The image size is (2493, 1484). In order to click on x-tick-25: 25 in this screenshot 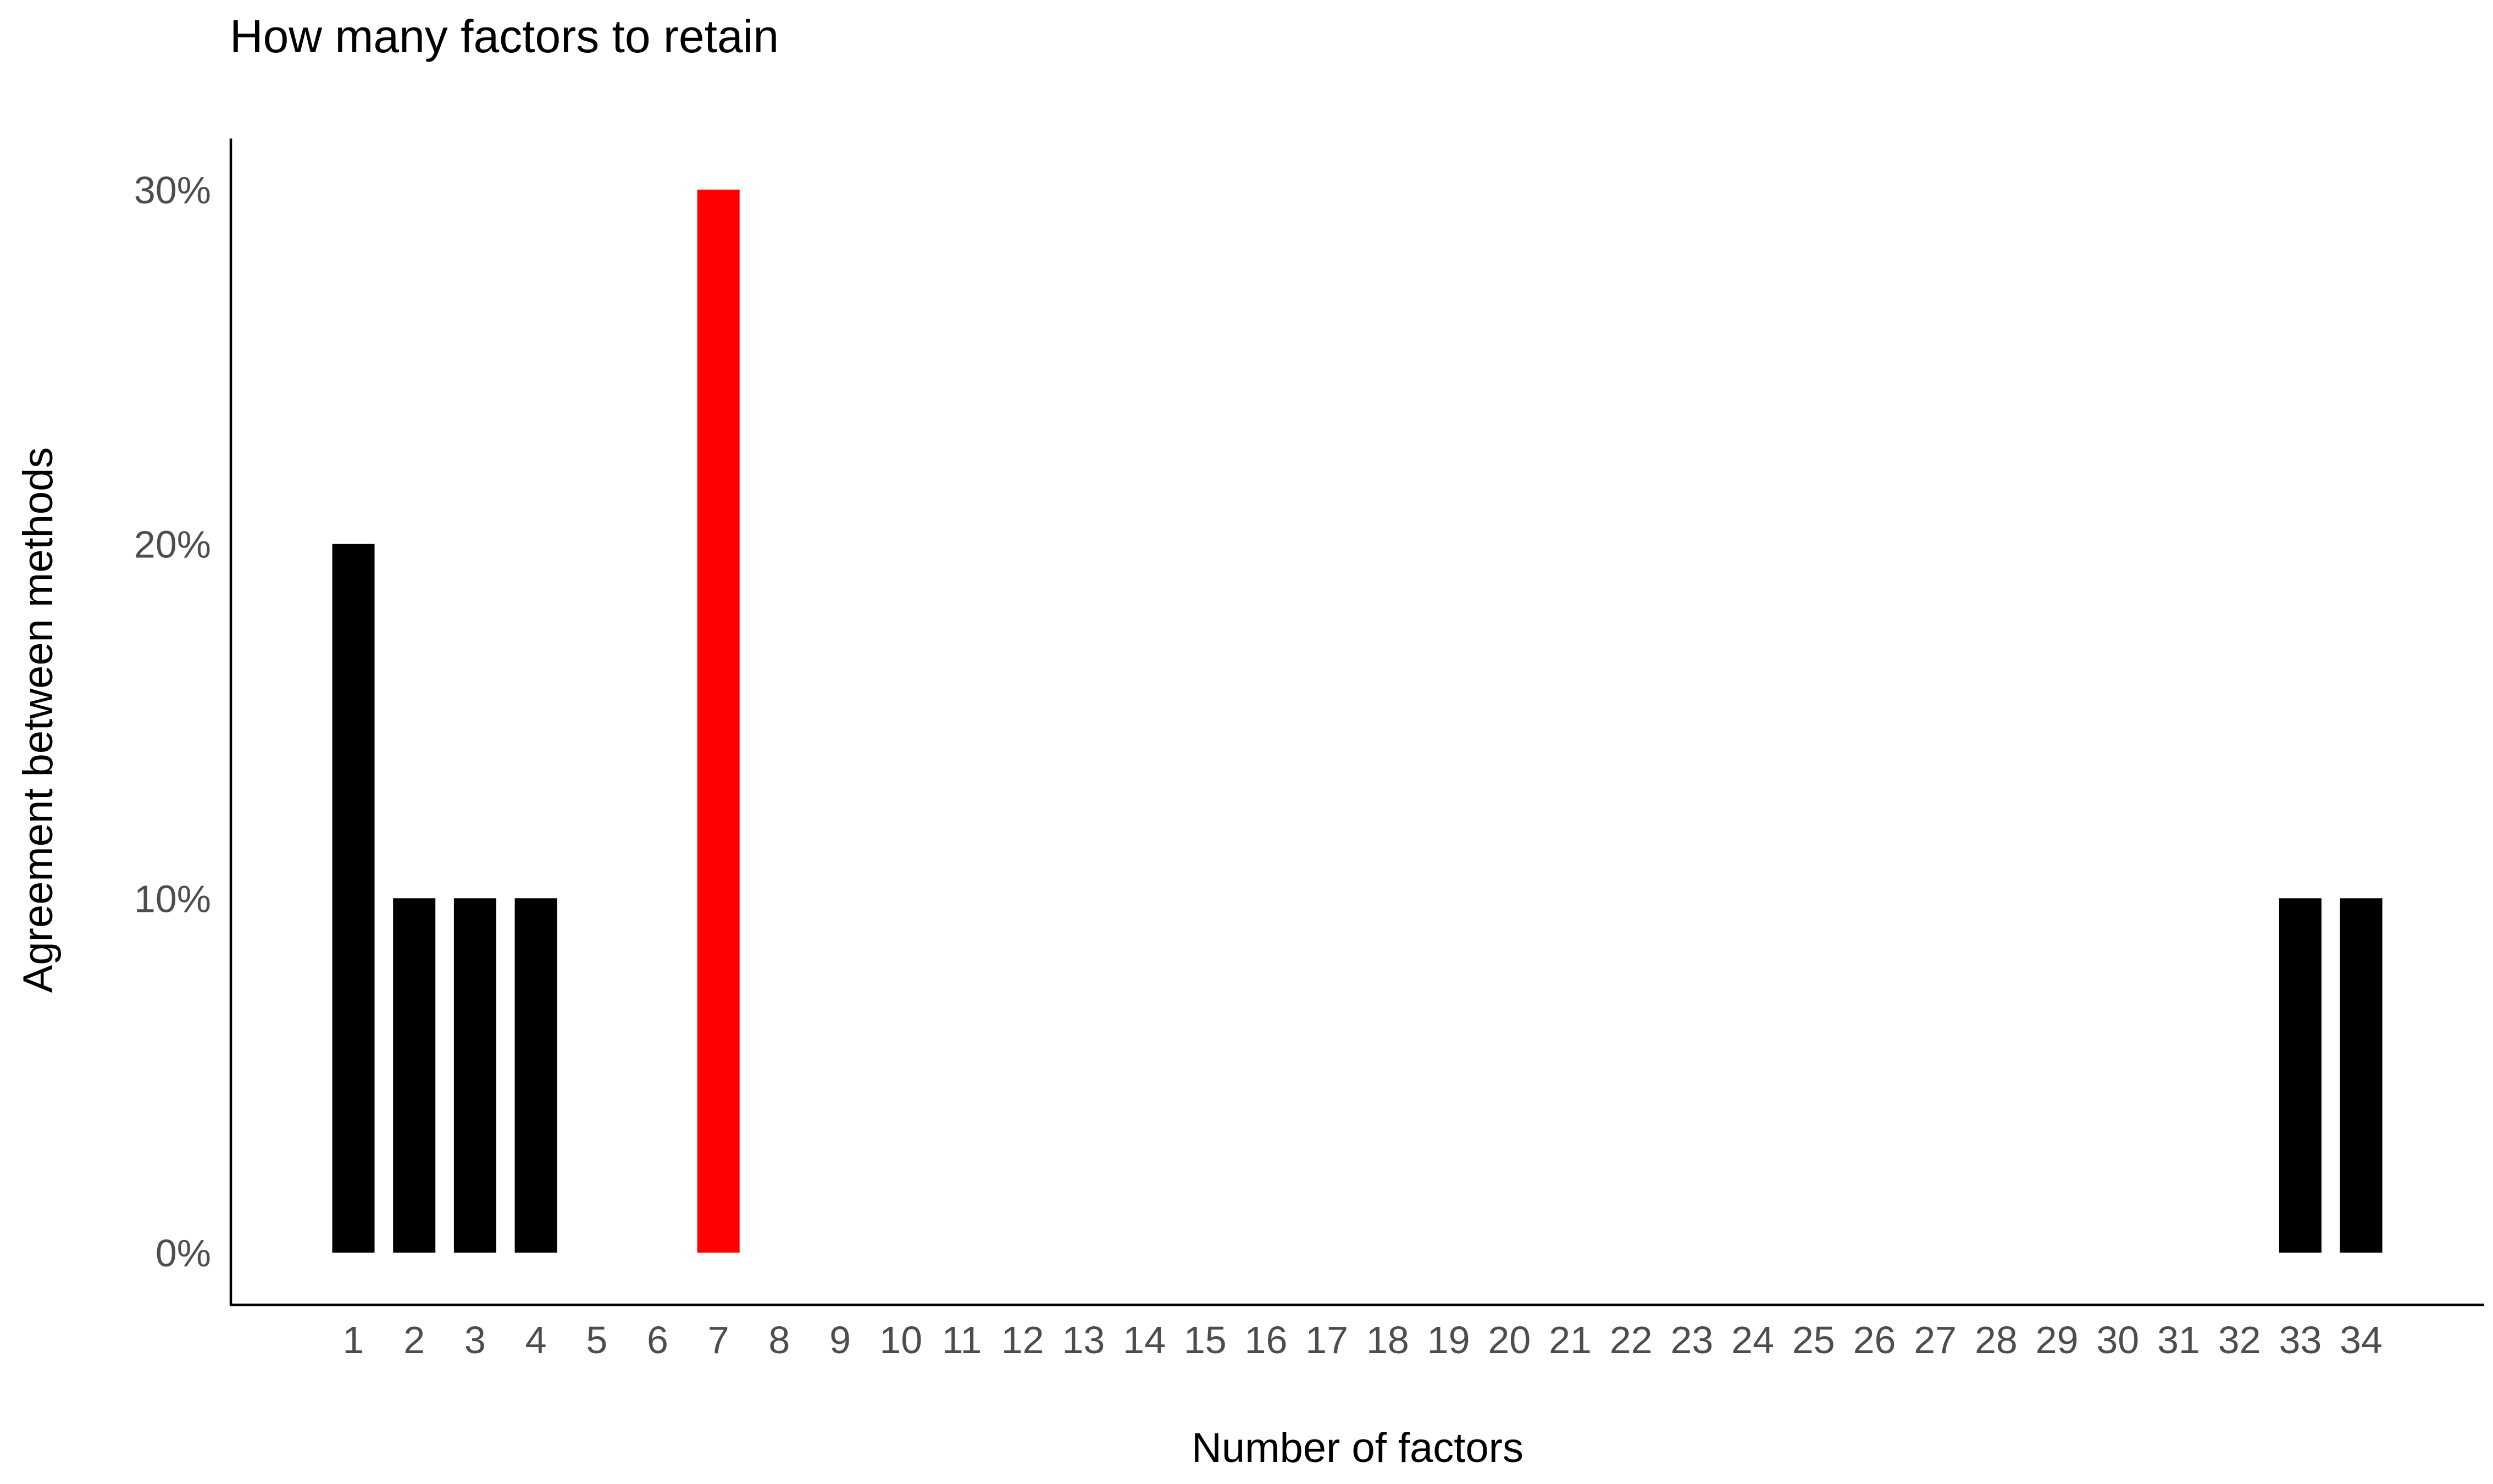, I will do `click(1814, 1340)`.